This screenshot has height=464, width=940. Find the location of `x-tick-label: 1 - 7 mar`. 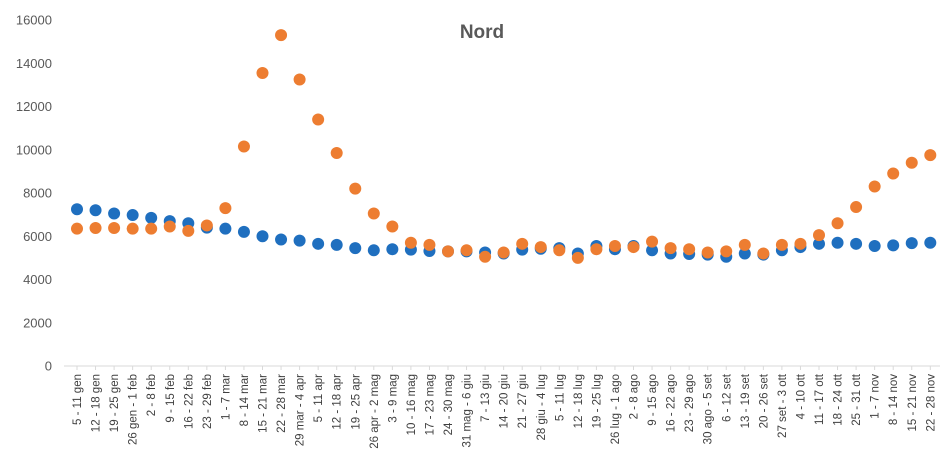

x-tick-label: 1 - 7 mar is located at coordinates (226, 397).